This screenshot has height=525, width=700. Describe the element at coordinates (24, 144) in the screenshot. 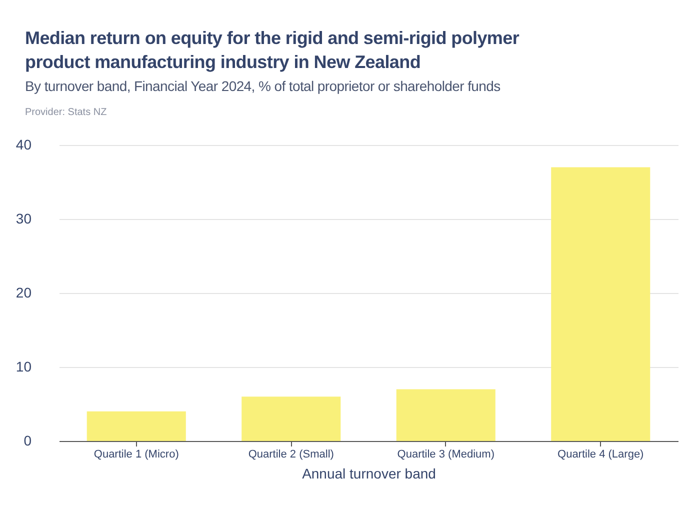

I see `y-tick-label: 40` at that location.